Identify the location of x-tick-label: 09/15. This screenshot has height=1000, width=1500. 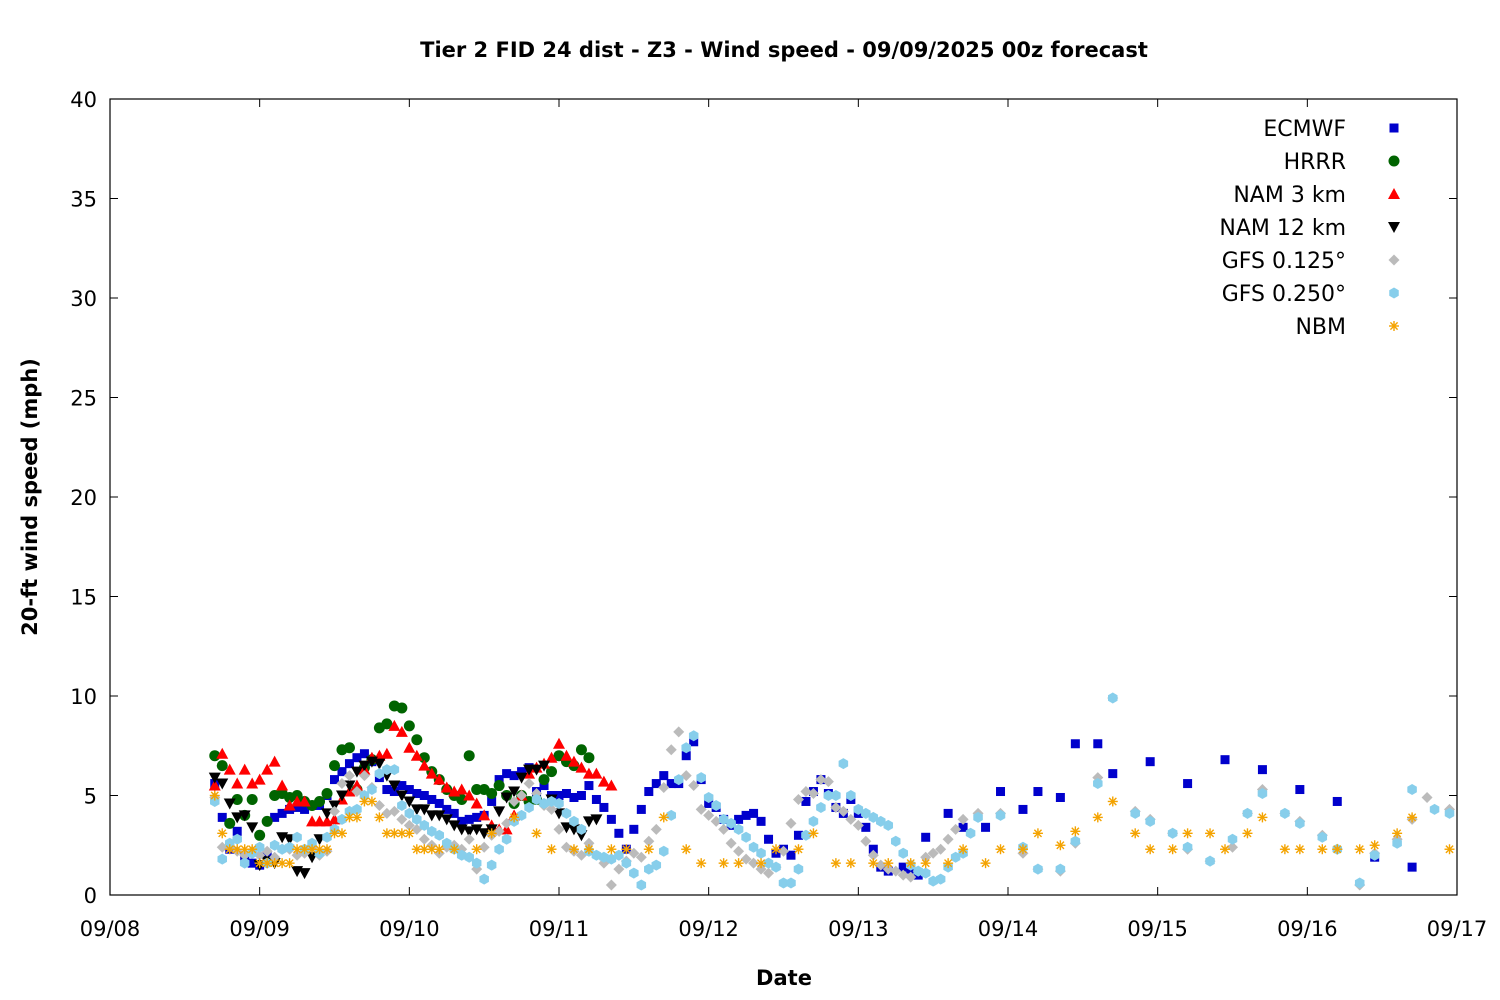
(1157, 929).